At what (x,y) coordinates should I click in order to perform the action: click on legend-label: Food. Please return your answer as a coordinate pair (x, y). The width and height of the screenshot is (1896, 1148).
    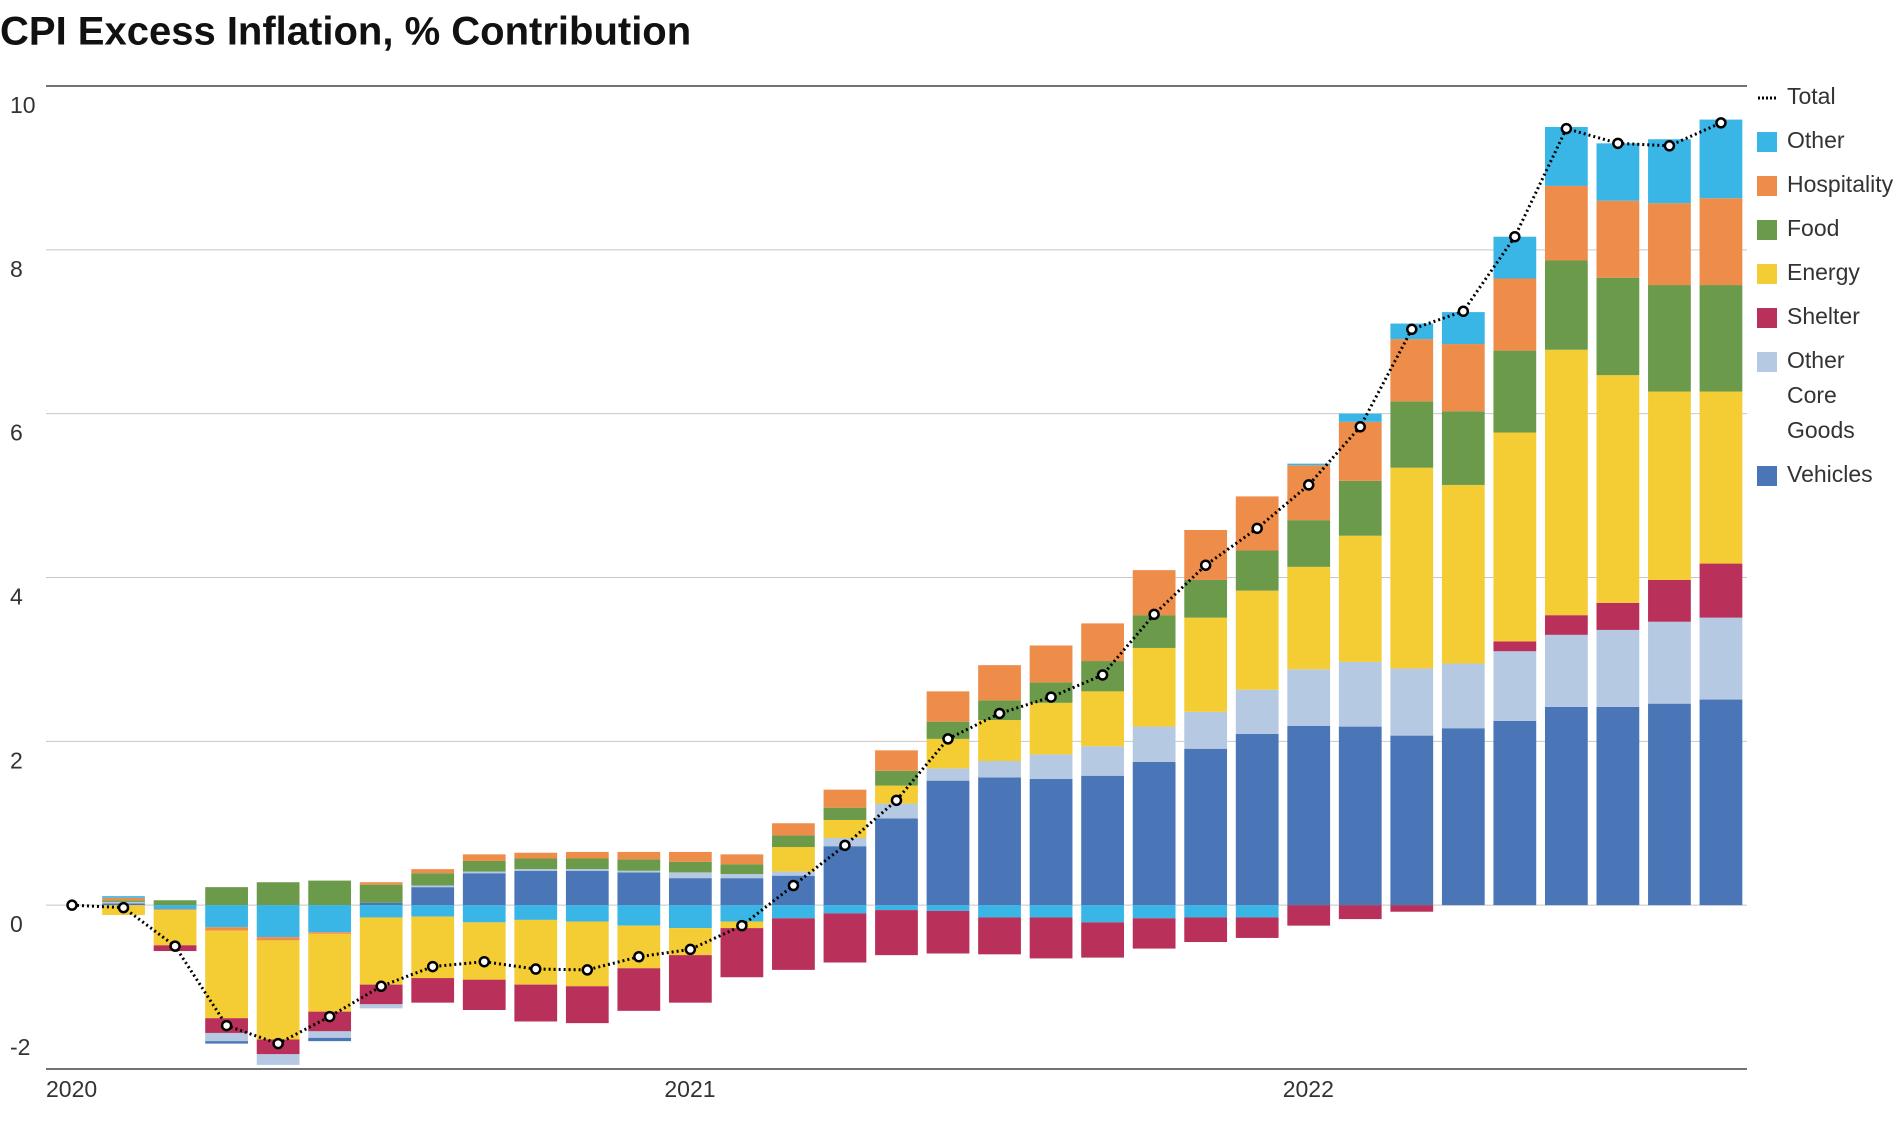
    Looking at the image, I should click on (1813, 228).